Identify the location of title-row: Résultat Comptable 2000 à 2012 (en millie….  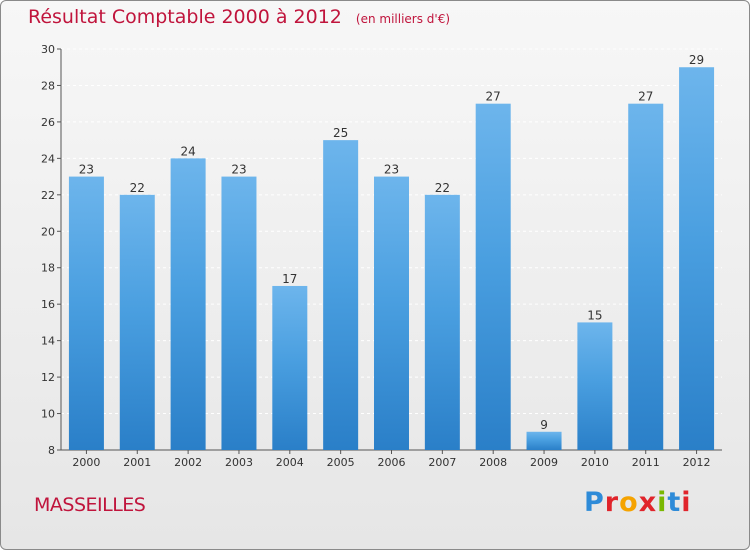
(239, 17).